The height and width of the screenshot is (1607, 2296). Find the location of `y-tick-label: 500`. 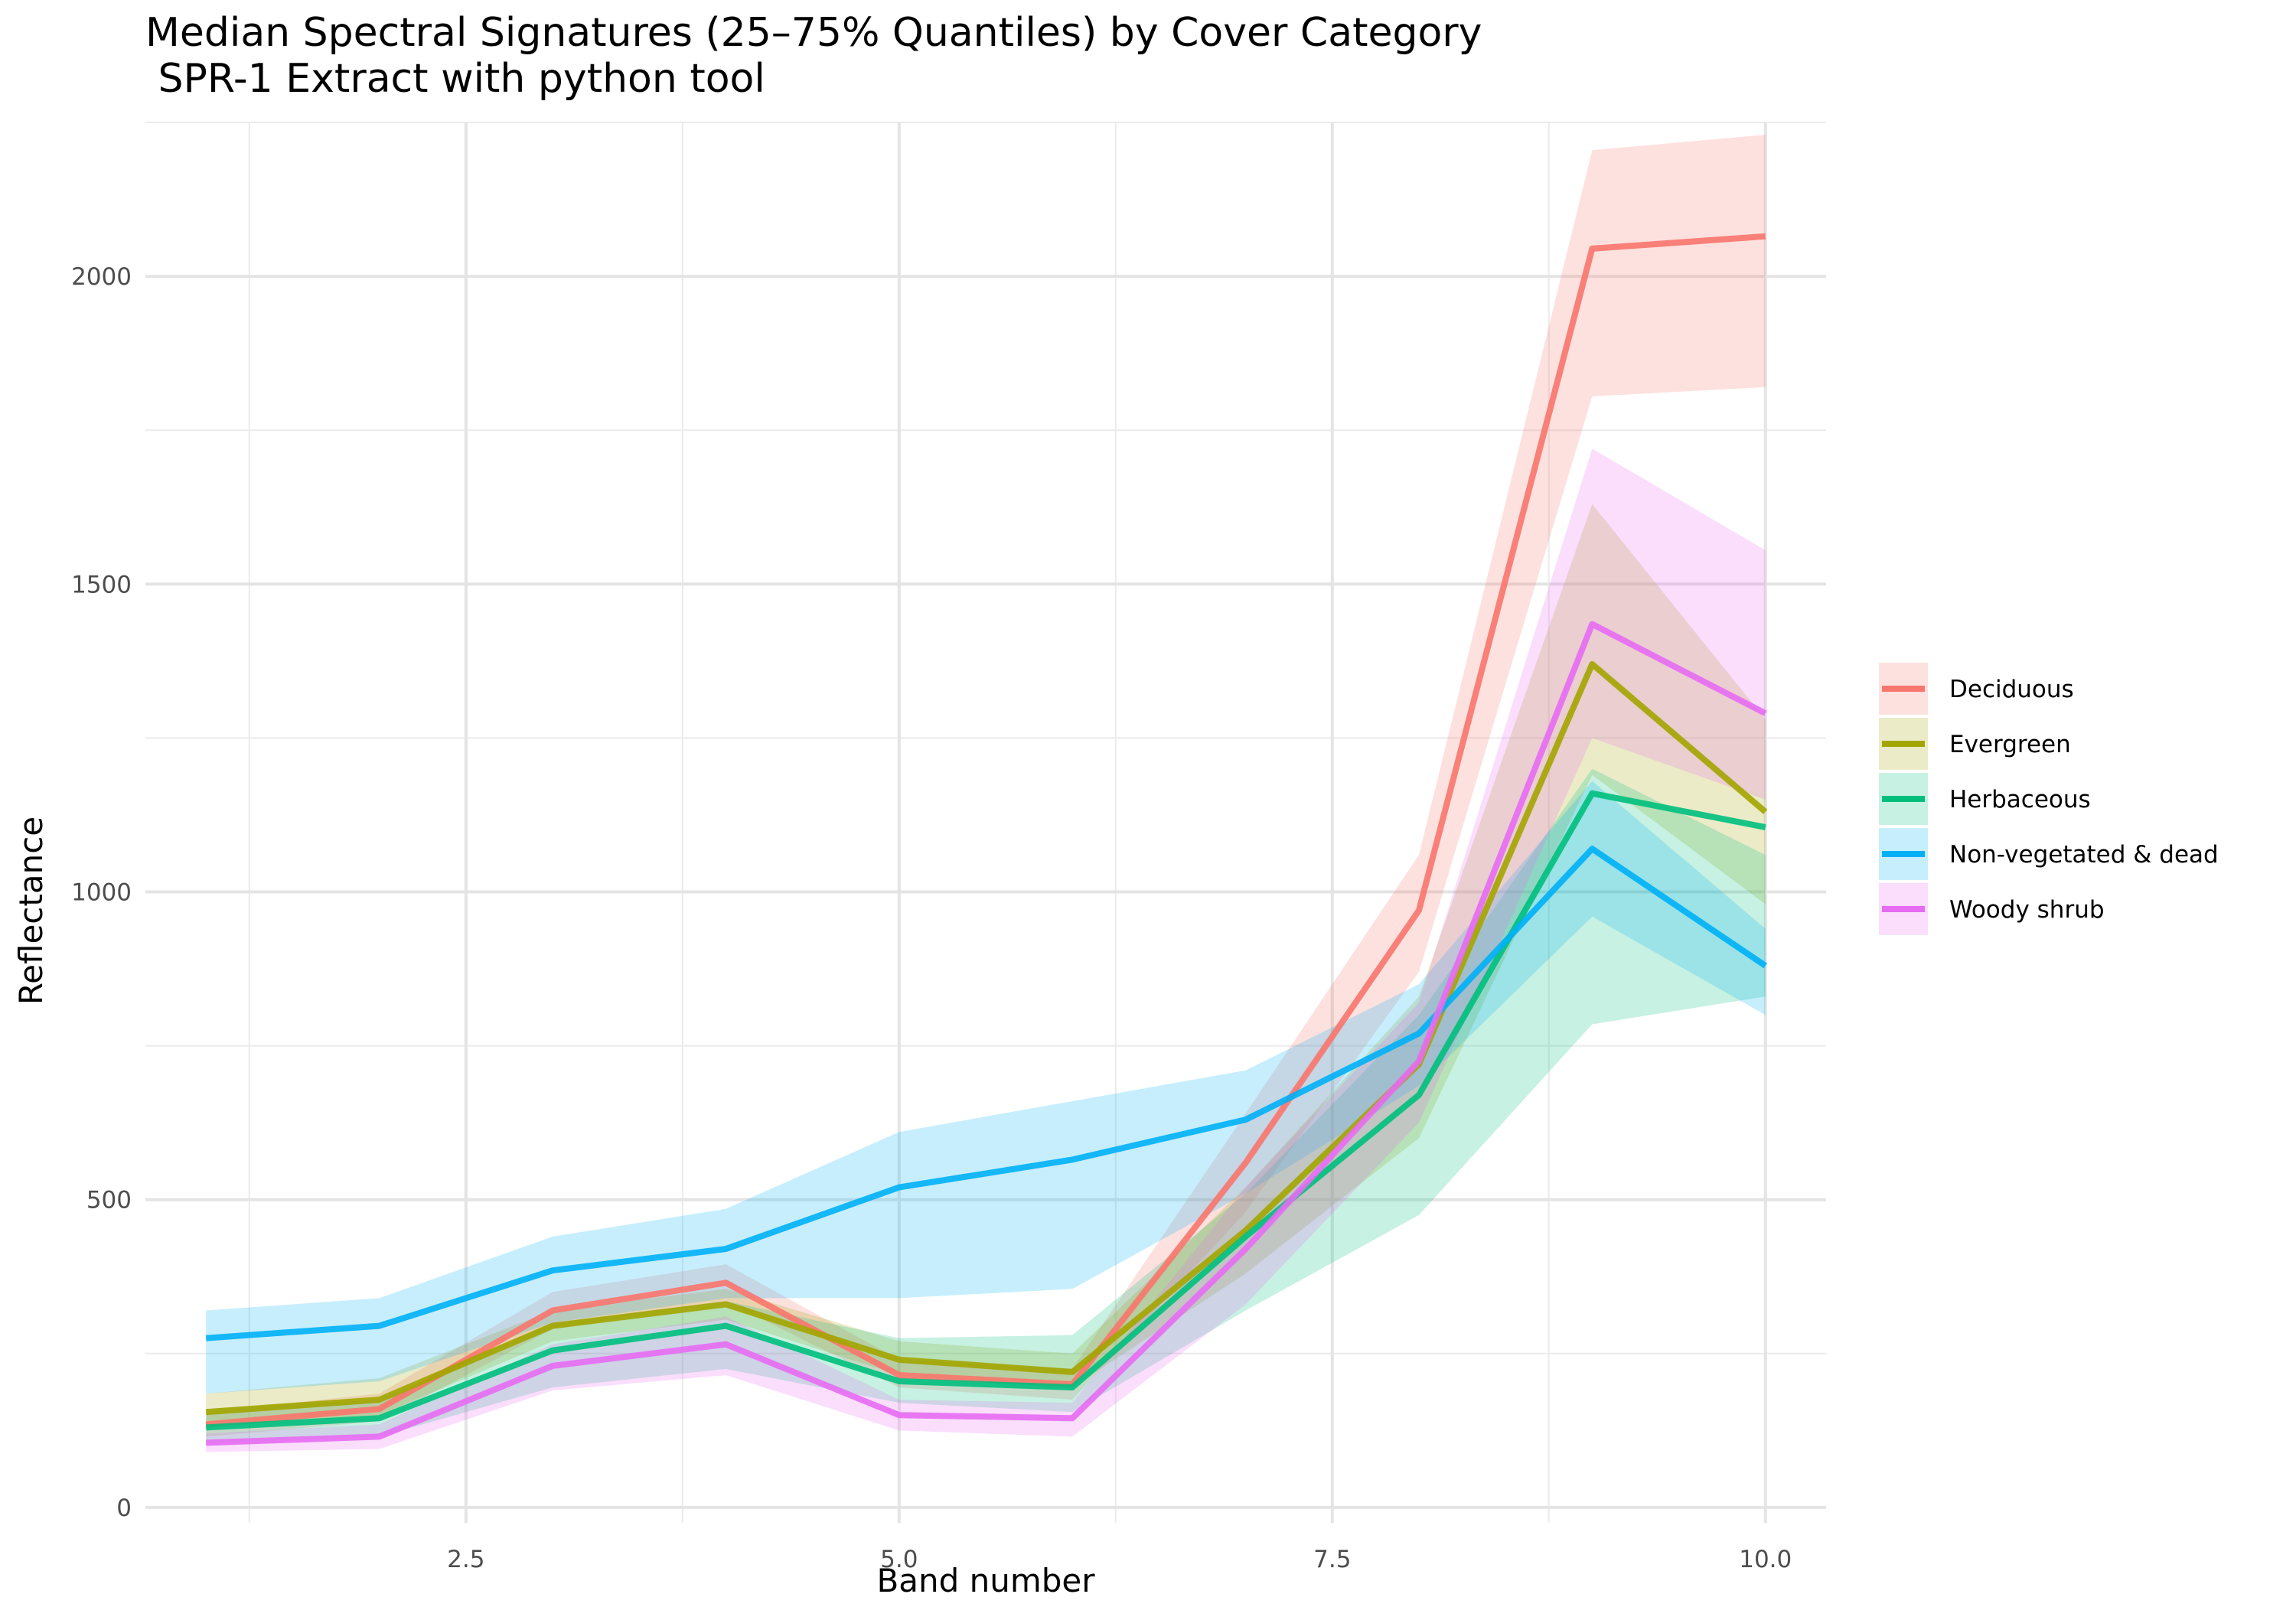

y-tick-label: 500 is located at coordinates (109, 1200).